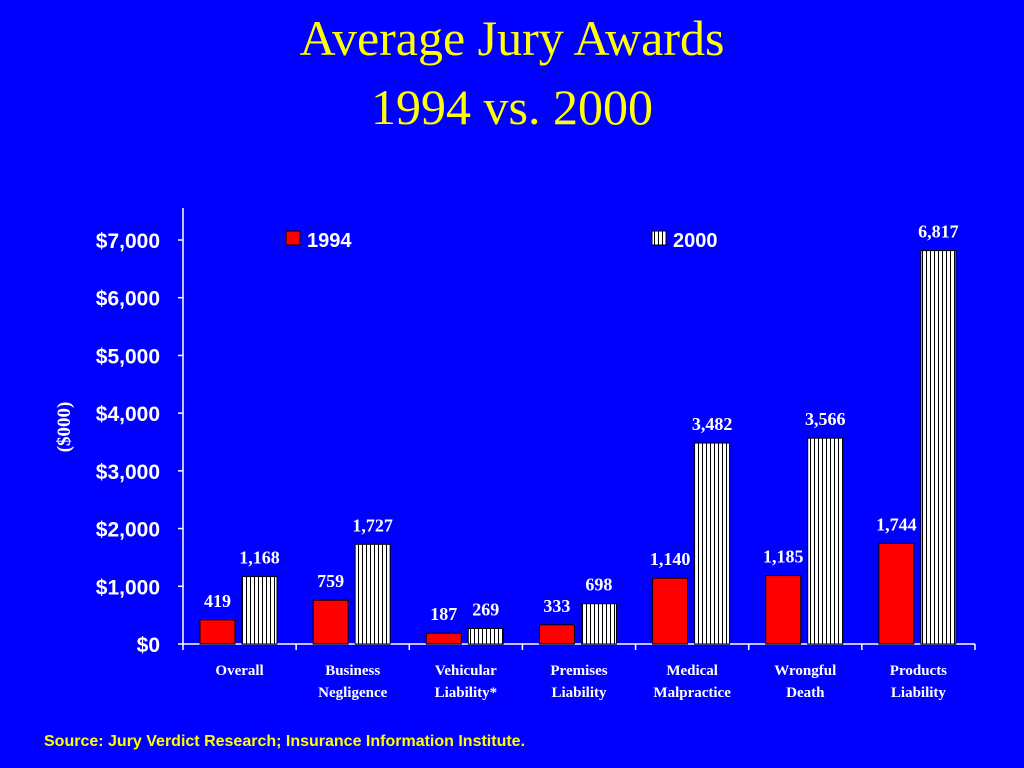 This screenshot has width=1024, height=768. Describe the element at coordinates (695, 241) in the screenshot. I see `legend-label-2000: 2000` at that location.